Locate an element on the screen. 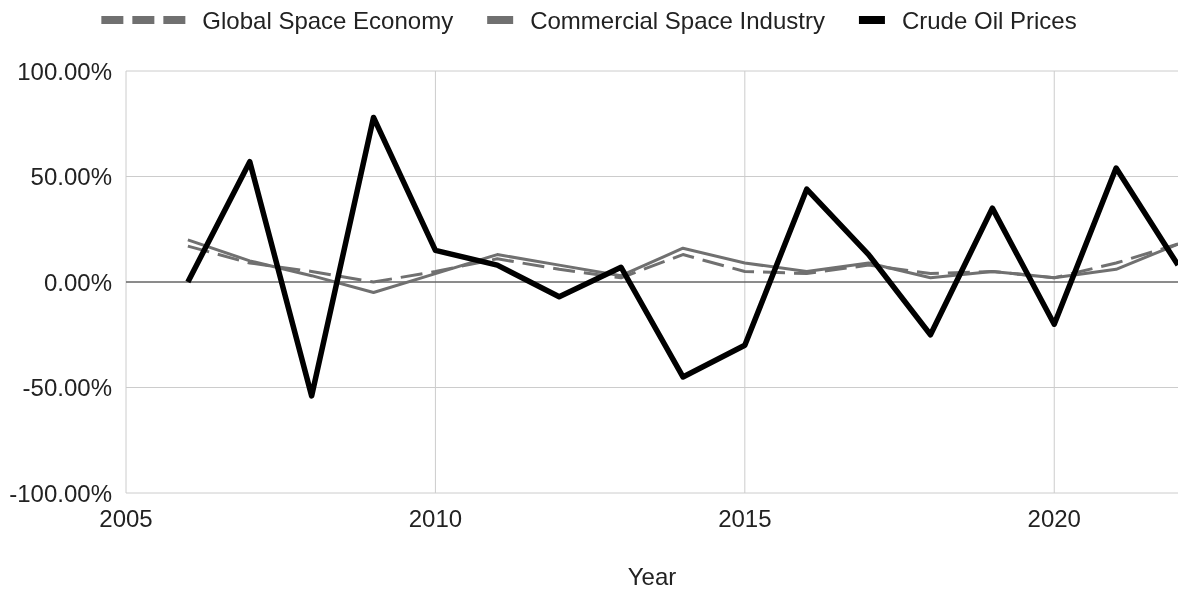 This screenshot has height=596, width=1178. y-tick-label: -100.00% is located at coordinates (60, 493).